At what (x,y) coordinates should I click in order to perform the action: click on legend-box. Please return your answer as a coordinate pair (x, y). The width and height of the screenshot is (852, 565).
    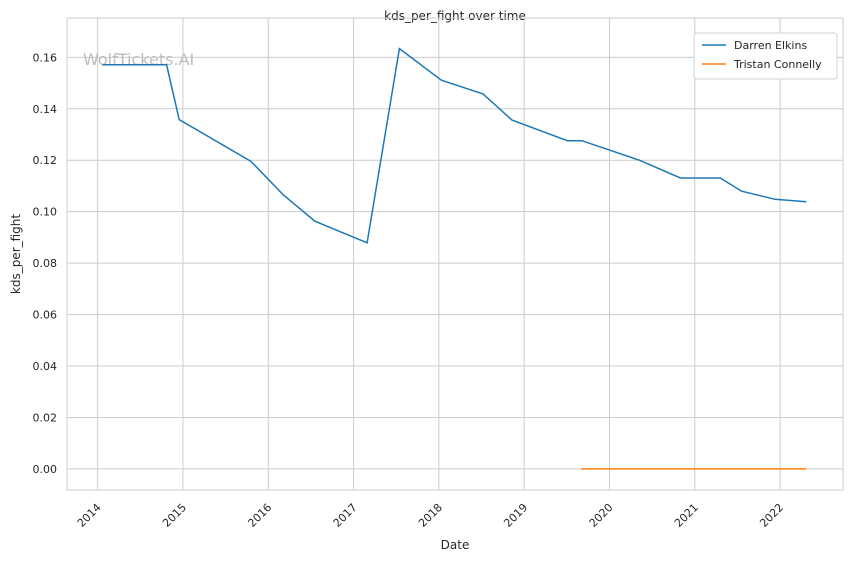
    Looking at the image, I should click on (765, 56).